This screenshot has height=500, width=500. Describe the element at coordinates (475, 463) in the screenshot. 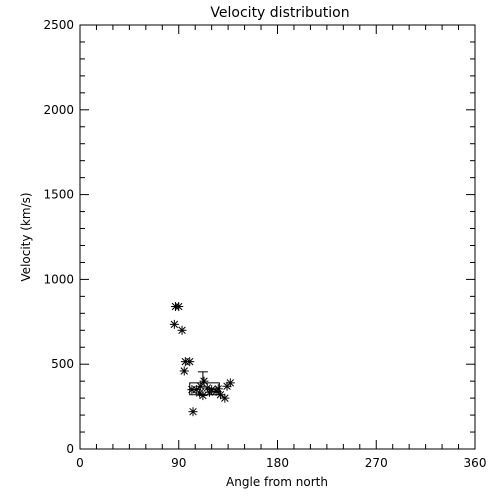

I see `x-tick-label: 360` at that location.